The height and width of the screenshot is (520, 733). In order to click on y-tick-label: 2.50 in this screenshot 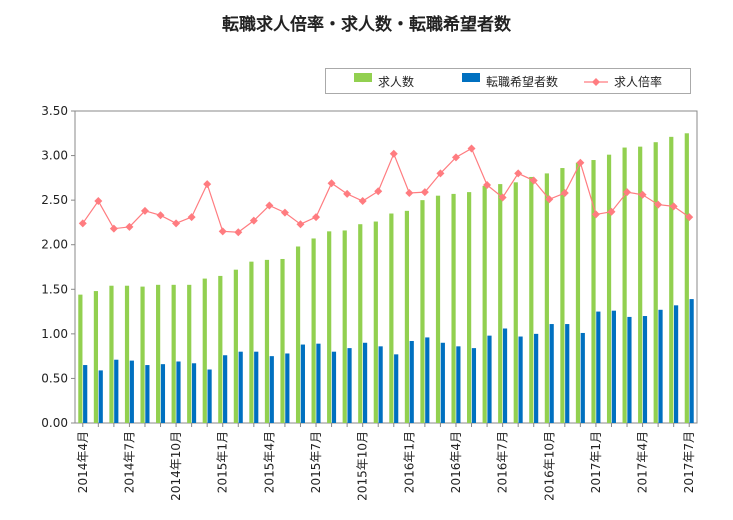, I will do `click(54, 200)`.